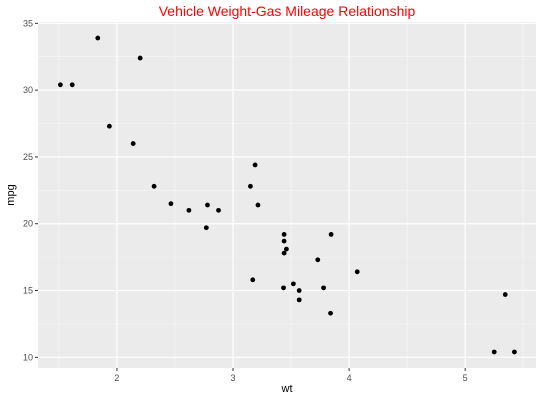 The height and width of the screenshot is (400, 540). What do you see at coordinates (28, 357) in the screenshot?
I see `y-tick-label: 10` at bounding box center [28, 357].